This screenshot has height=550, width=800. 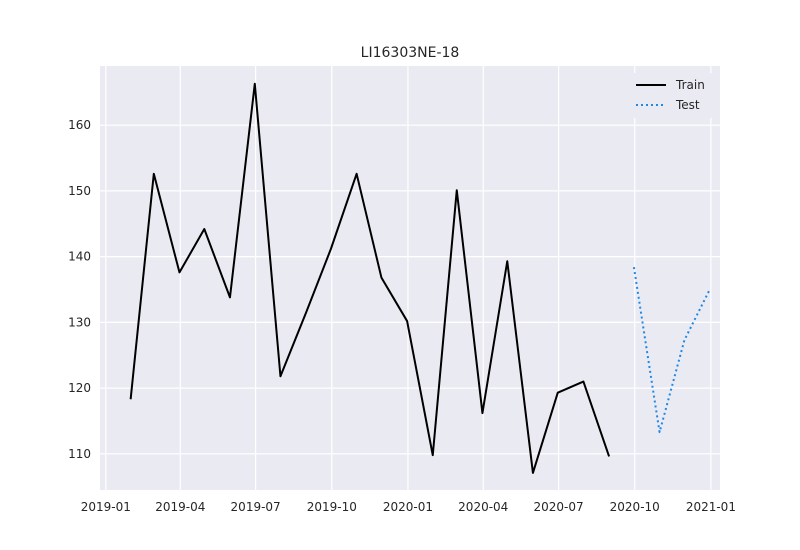 I want to click on legend-label-test: Test, so click(x=687, y=105).